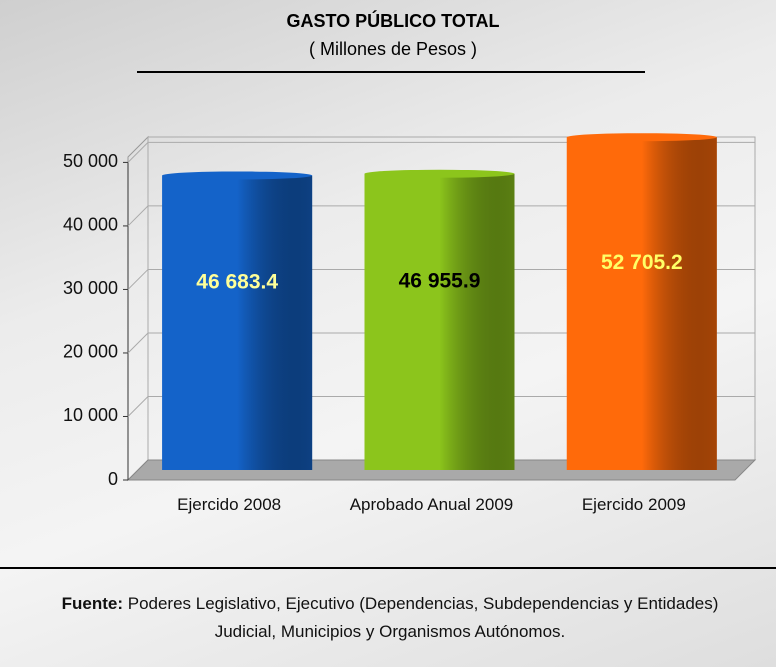 The height and width of the screenshot is (667, 776). Describe the element at coordinates (392, 20) in the screenshot. I see `chart-title: GASTO PÚBLICO TOTAL` at that location.